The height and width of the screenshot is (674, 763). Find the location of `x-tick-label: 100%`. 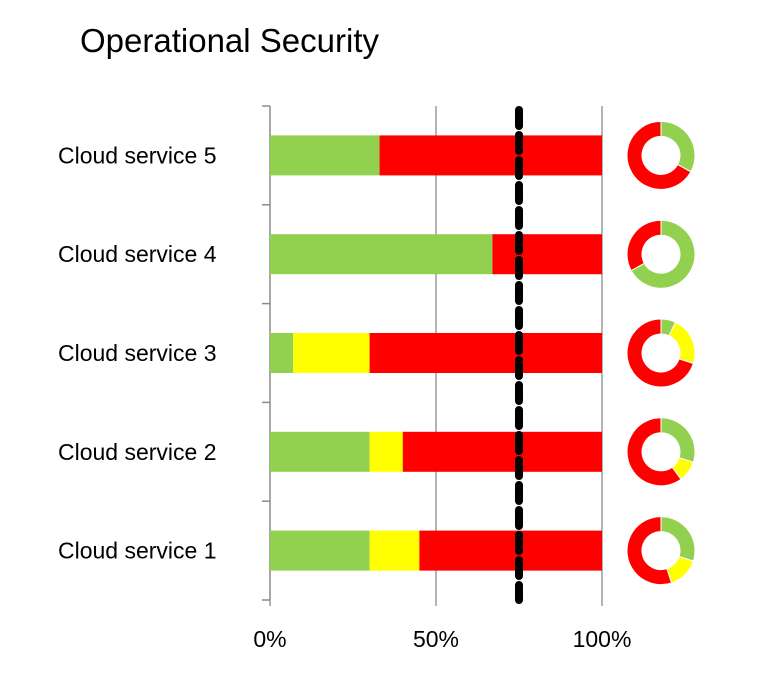

x-tick-label: 100% is located at coordinates (602, 639).